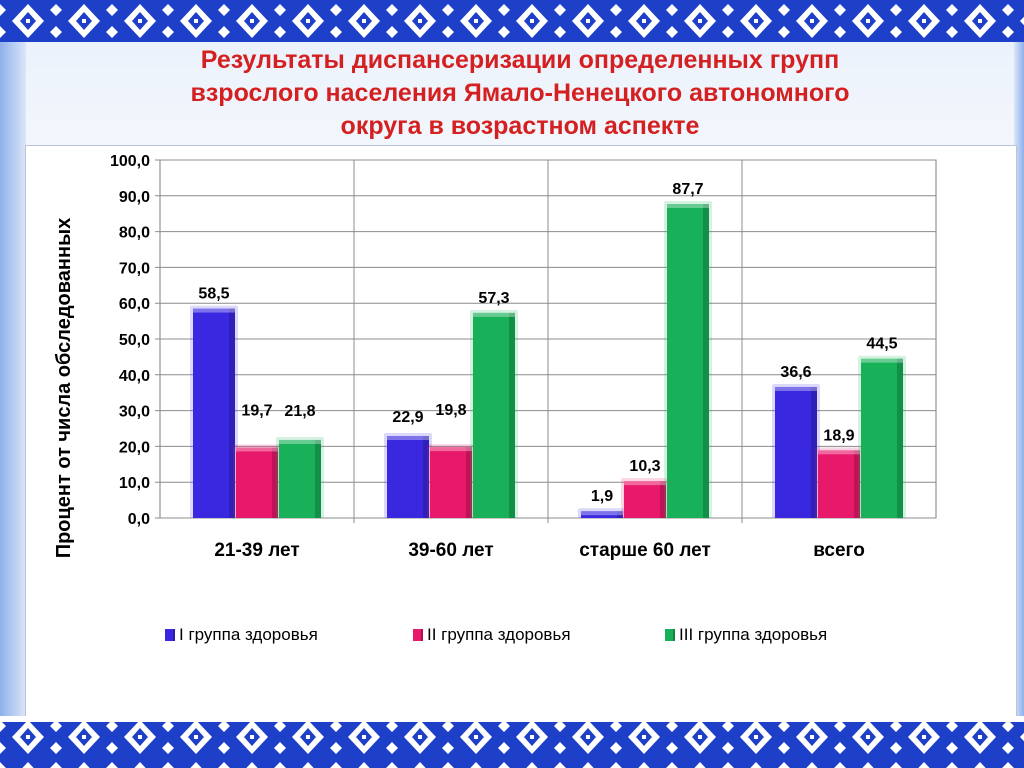 The height and width of the screenshot is (768, 1024). Describe the element at coordinates (753, 634) in the screenshot. I see `legend-label-group-3: III группа здоровья` at that location.